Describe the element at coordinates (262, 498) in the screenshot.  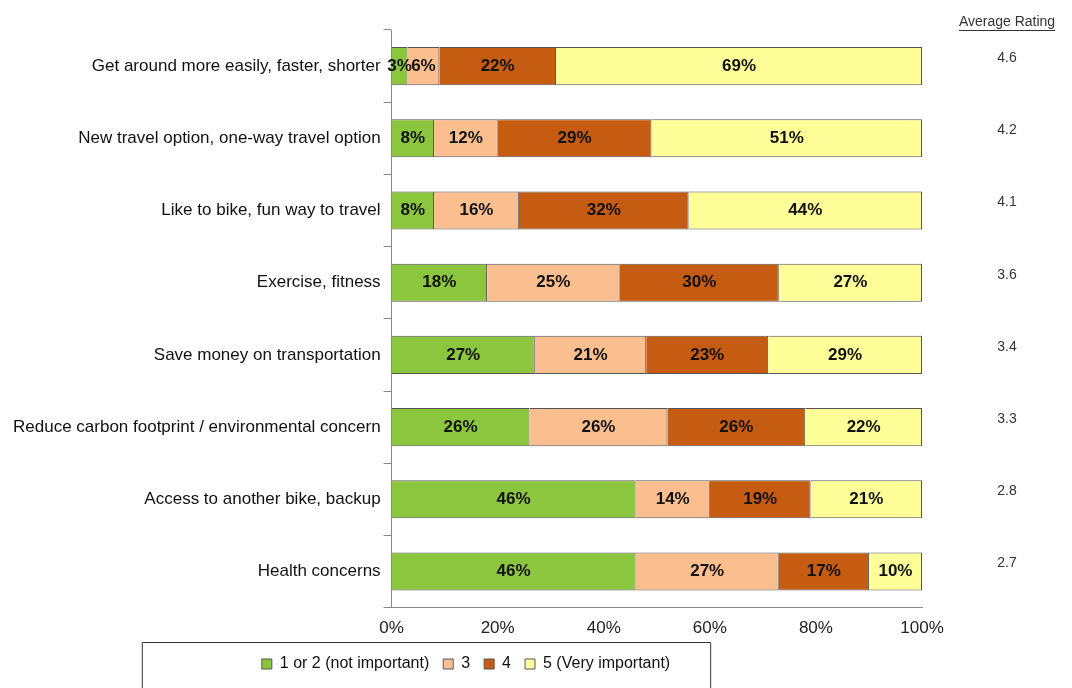
I see `y-tick-label: Access to another bike, backup` at that location.